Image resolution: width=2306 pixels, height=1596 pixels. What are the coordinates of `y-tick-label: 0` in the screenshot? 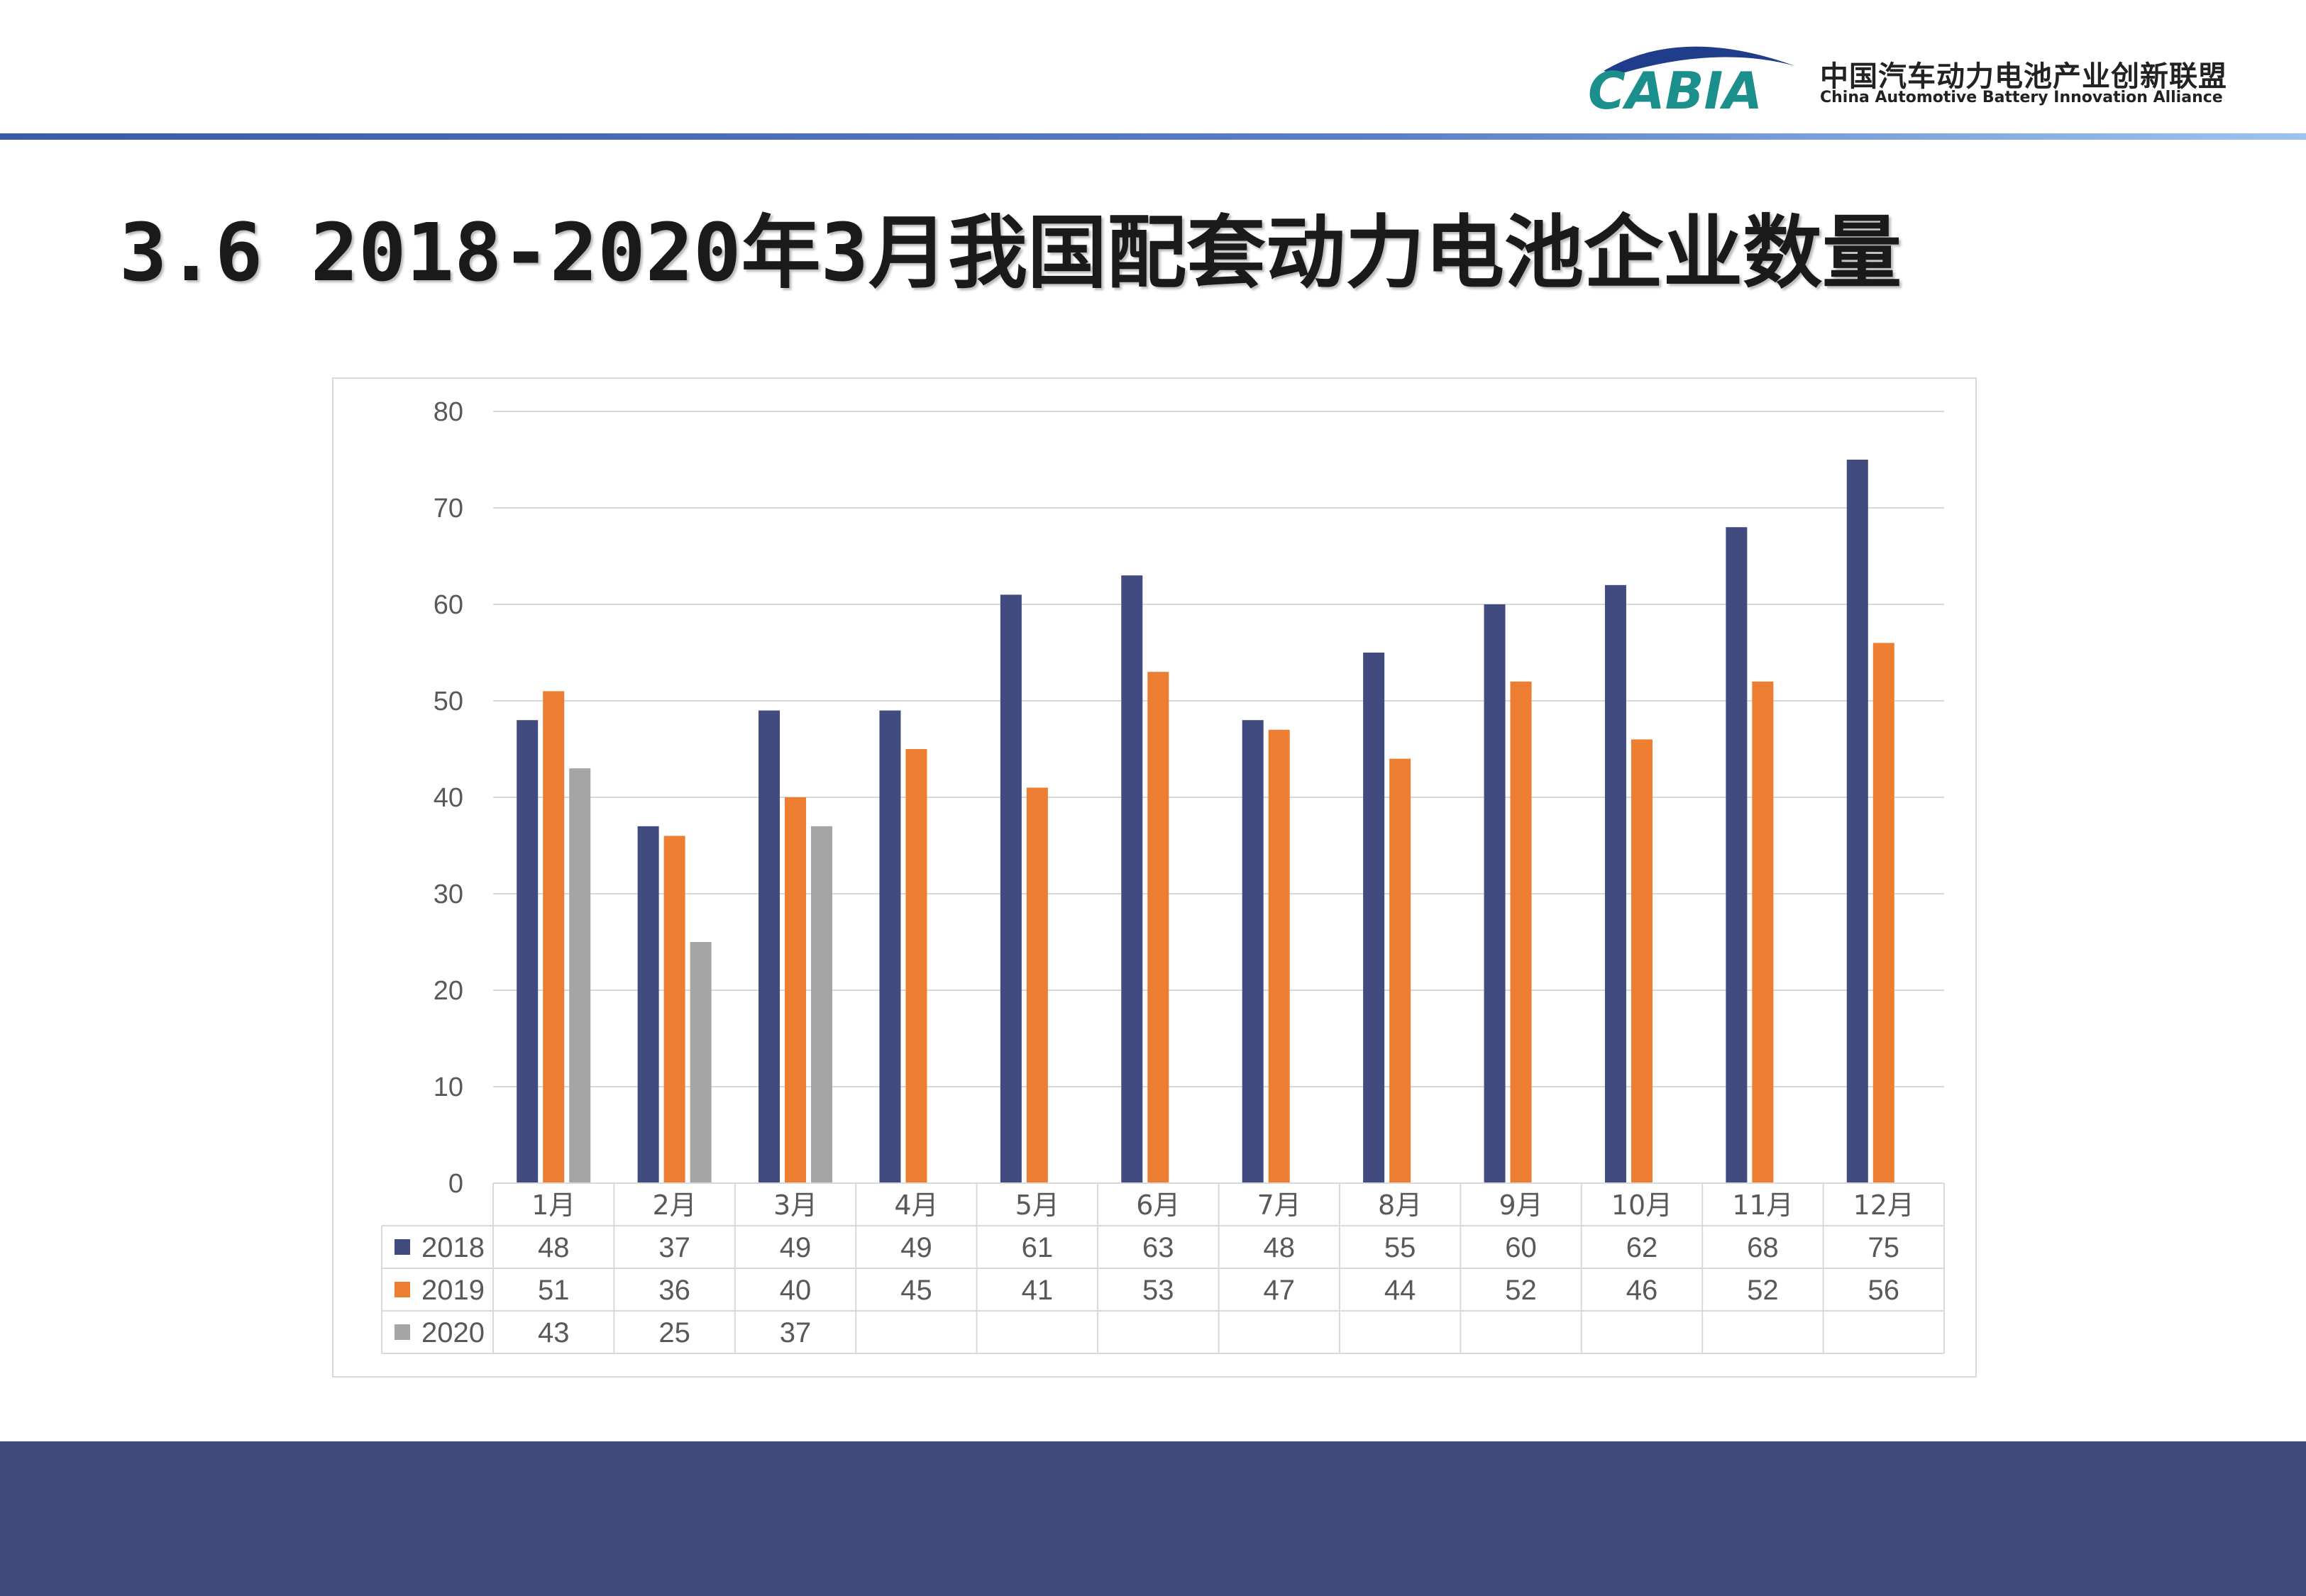 It's located at (456, 1184).